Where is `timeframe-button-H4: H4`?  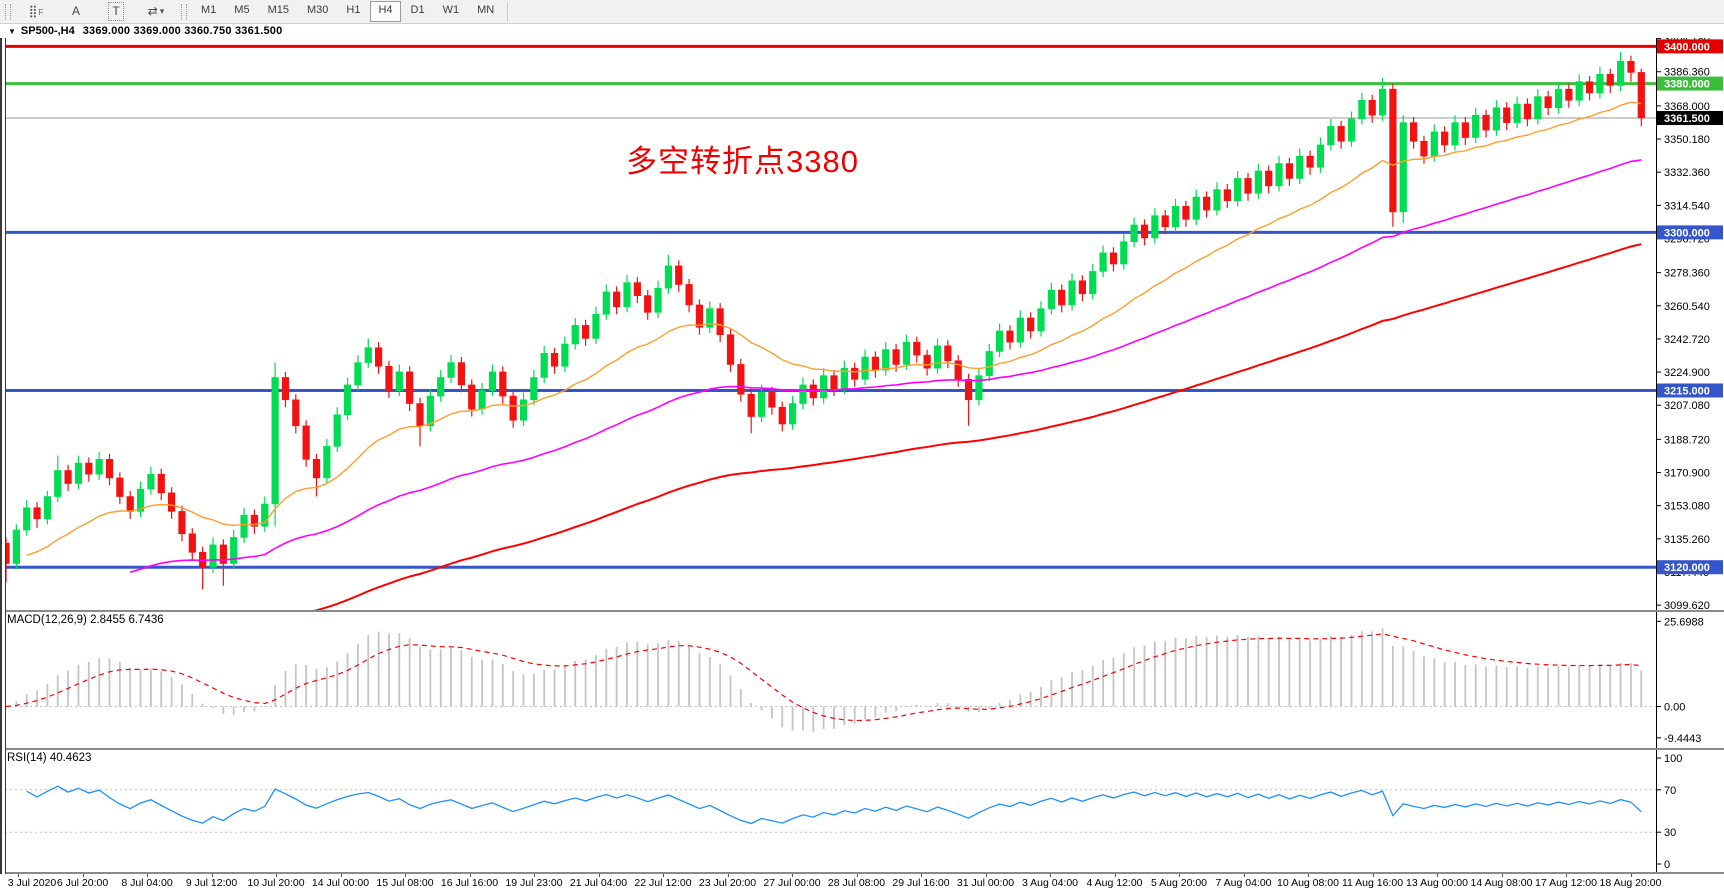
timeframe-button-H4: H4 is located at coordinates (385, 11).